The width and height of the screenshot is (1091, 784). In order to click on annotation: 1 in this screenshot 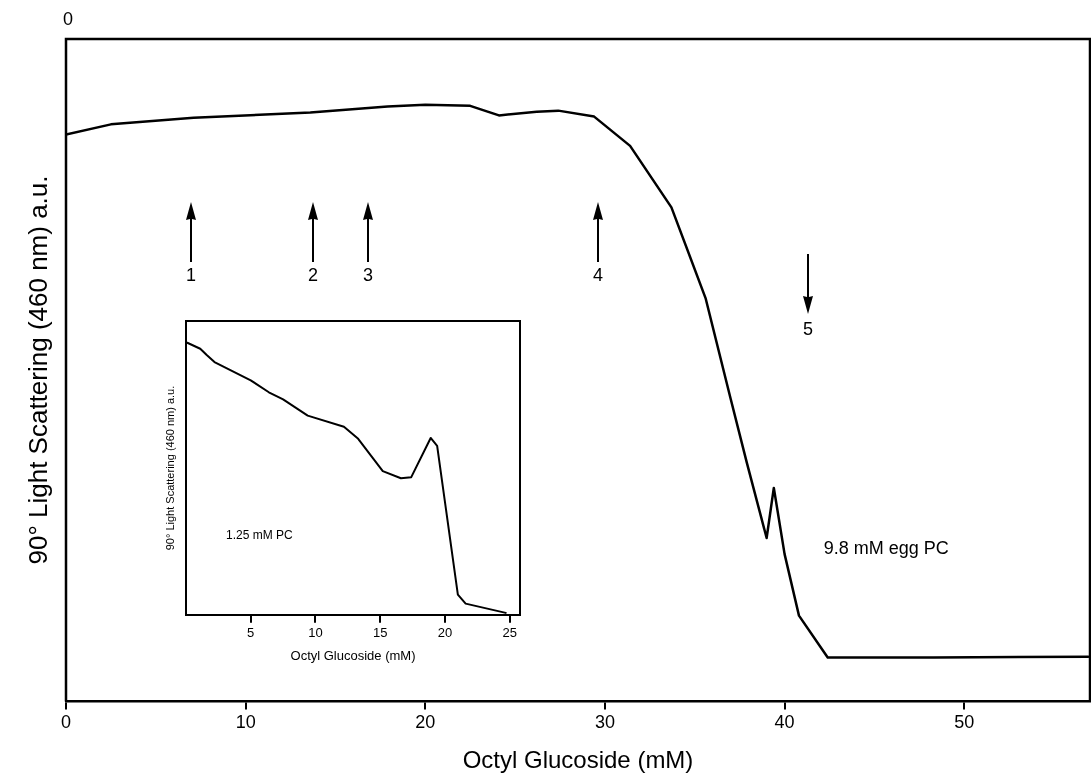, I will do `click(191, 274)`.